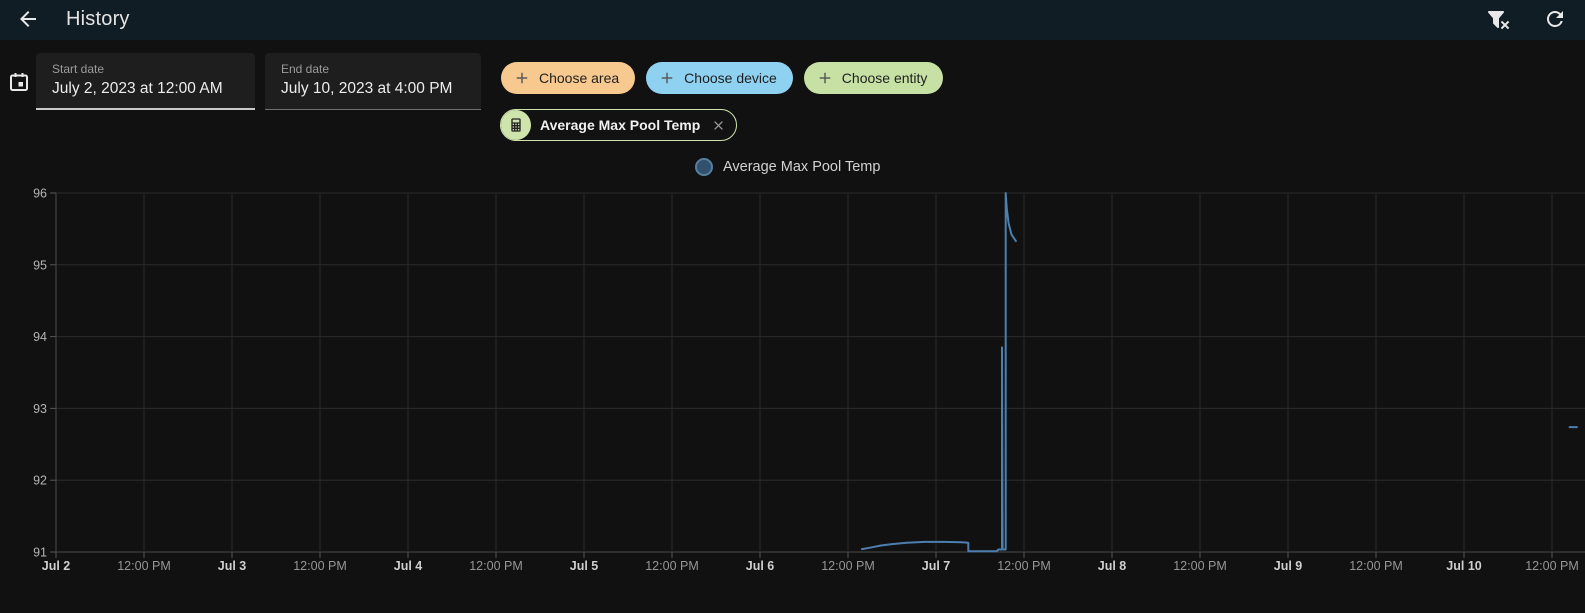 The width and height of the screenshot is (1585, 613). What do you see at coordinates (305, 69) in the screenshot?
I see `end-date-label: End date` at bounding box center [305, 69].